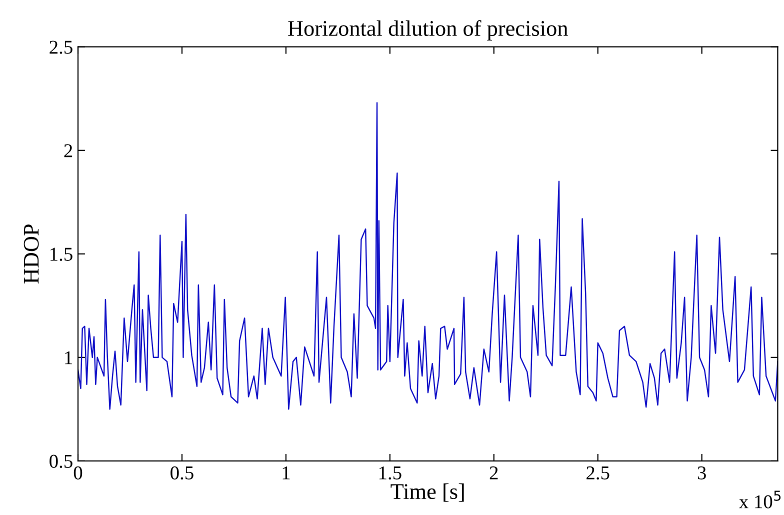 This screenshot has width=784, height=515. I want to click on x-tick-label: 1, so click(286, 473).